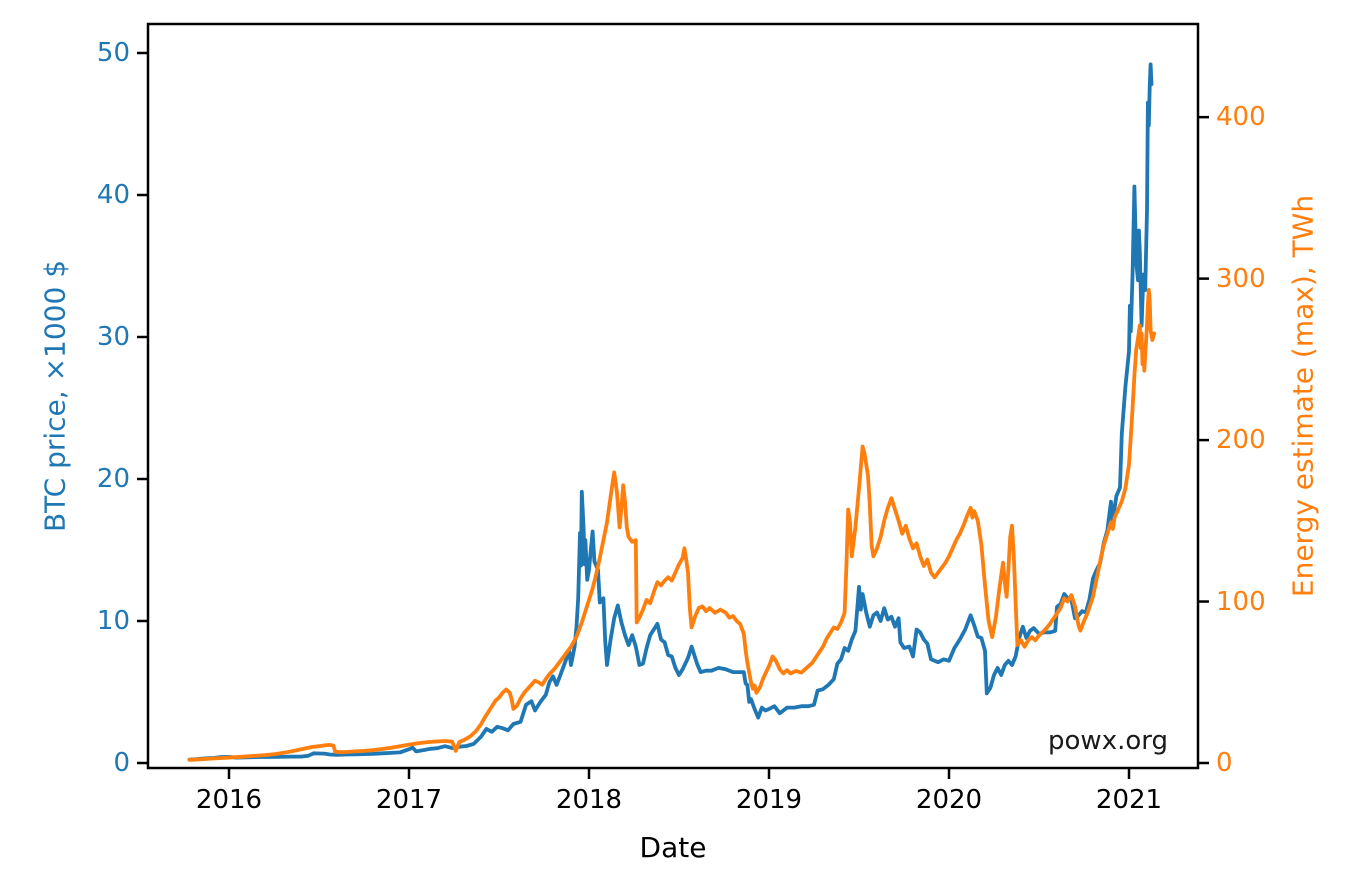 The height and width of the screenshot is (889, 1353). What do you see at coordinates (113, 194) in the screenshot?
I see `left-tick-label: 40` at bounding box center [113, 194].